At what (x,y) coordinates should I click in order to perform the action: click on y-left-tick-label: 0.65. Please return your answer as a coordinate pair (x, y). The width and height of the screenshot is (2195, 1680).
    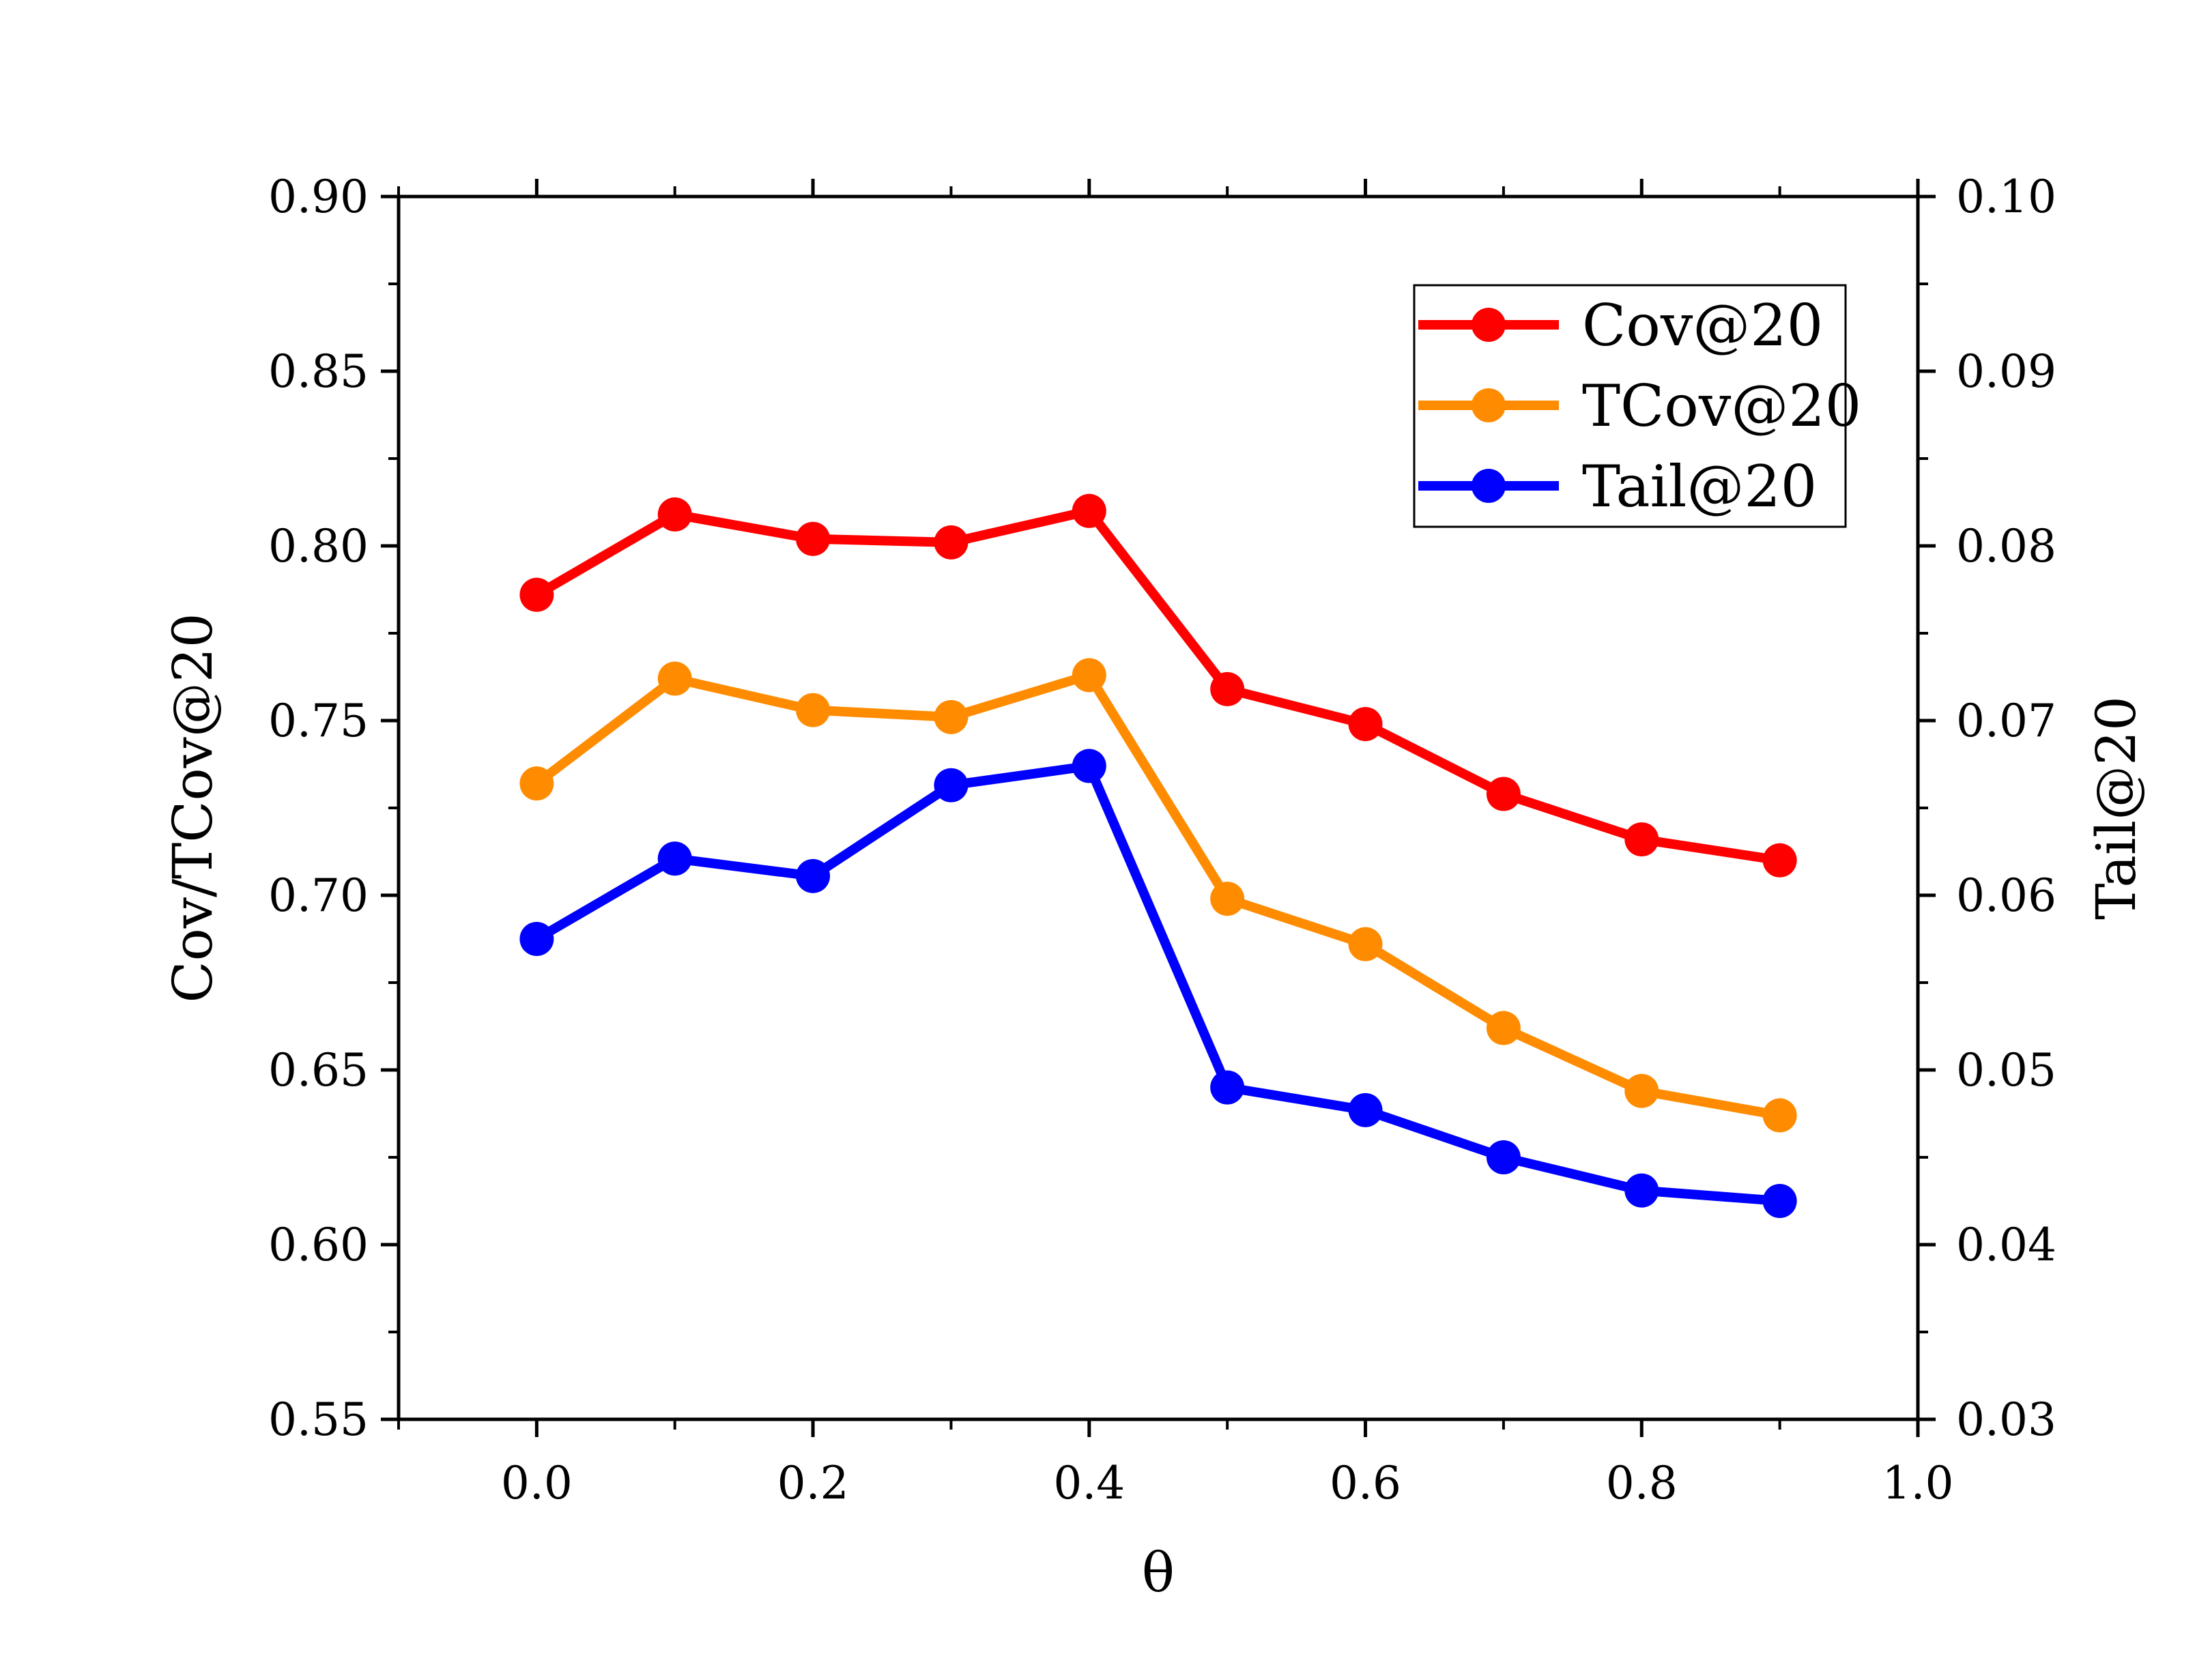
    Looking at the image, I should click on (318, 1070).